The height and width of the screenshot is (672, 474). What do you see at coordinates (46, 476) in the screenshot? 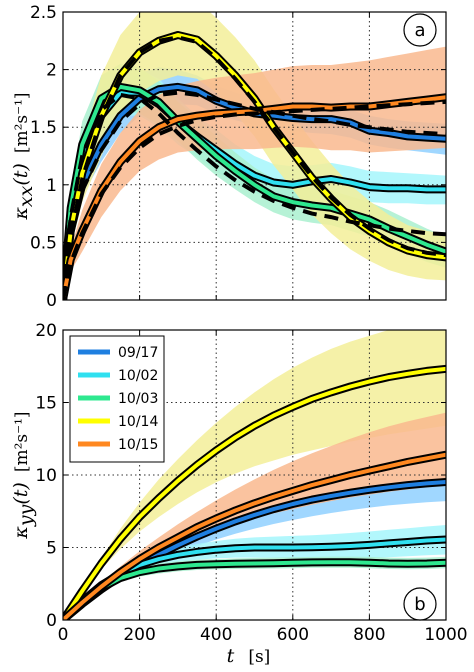
I see `y-tick-label: 10` at bounding box center [46, 476].